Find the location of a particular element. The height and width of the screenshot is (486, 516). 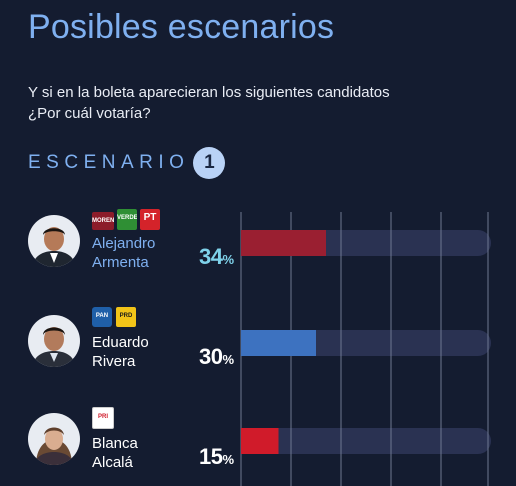

percent-value: 34 is located at coordinates (210, 256).